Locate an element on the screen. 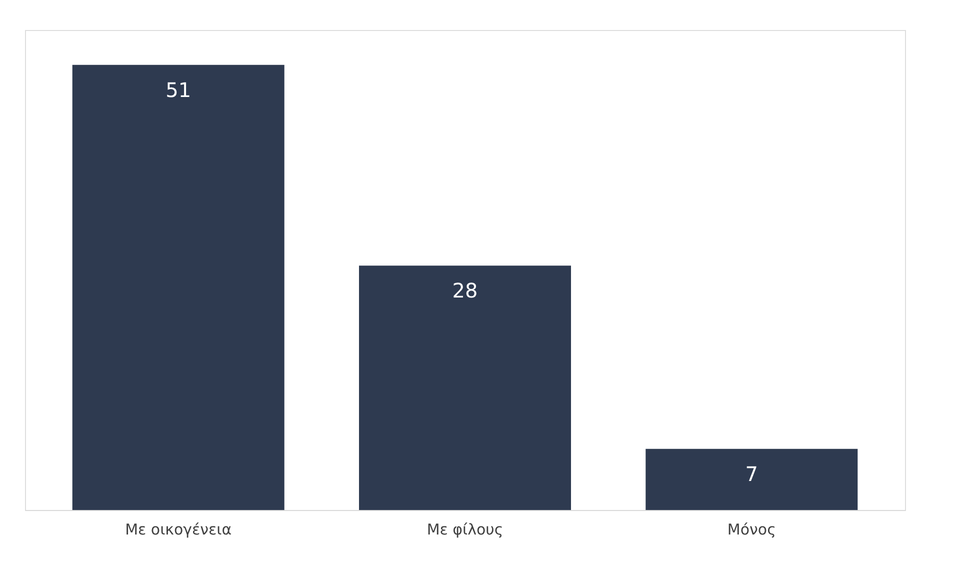  data-label: 7 is located at coordinates (751, 474).